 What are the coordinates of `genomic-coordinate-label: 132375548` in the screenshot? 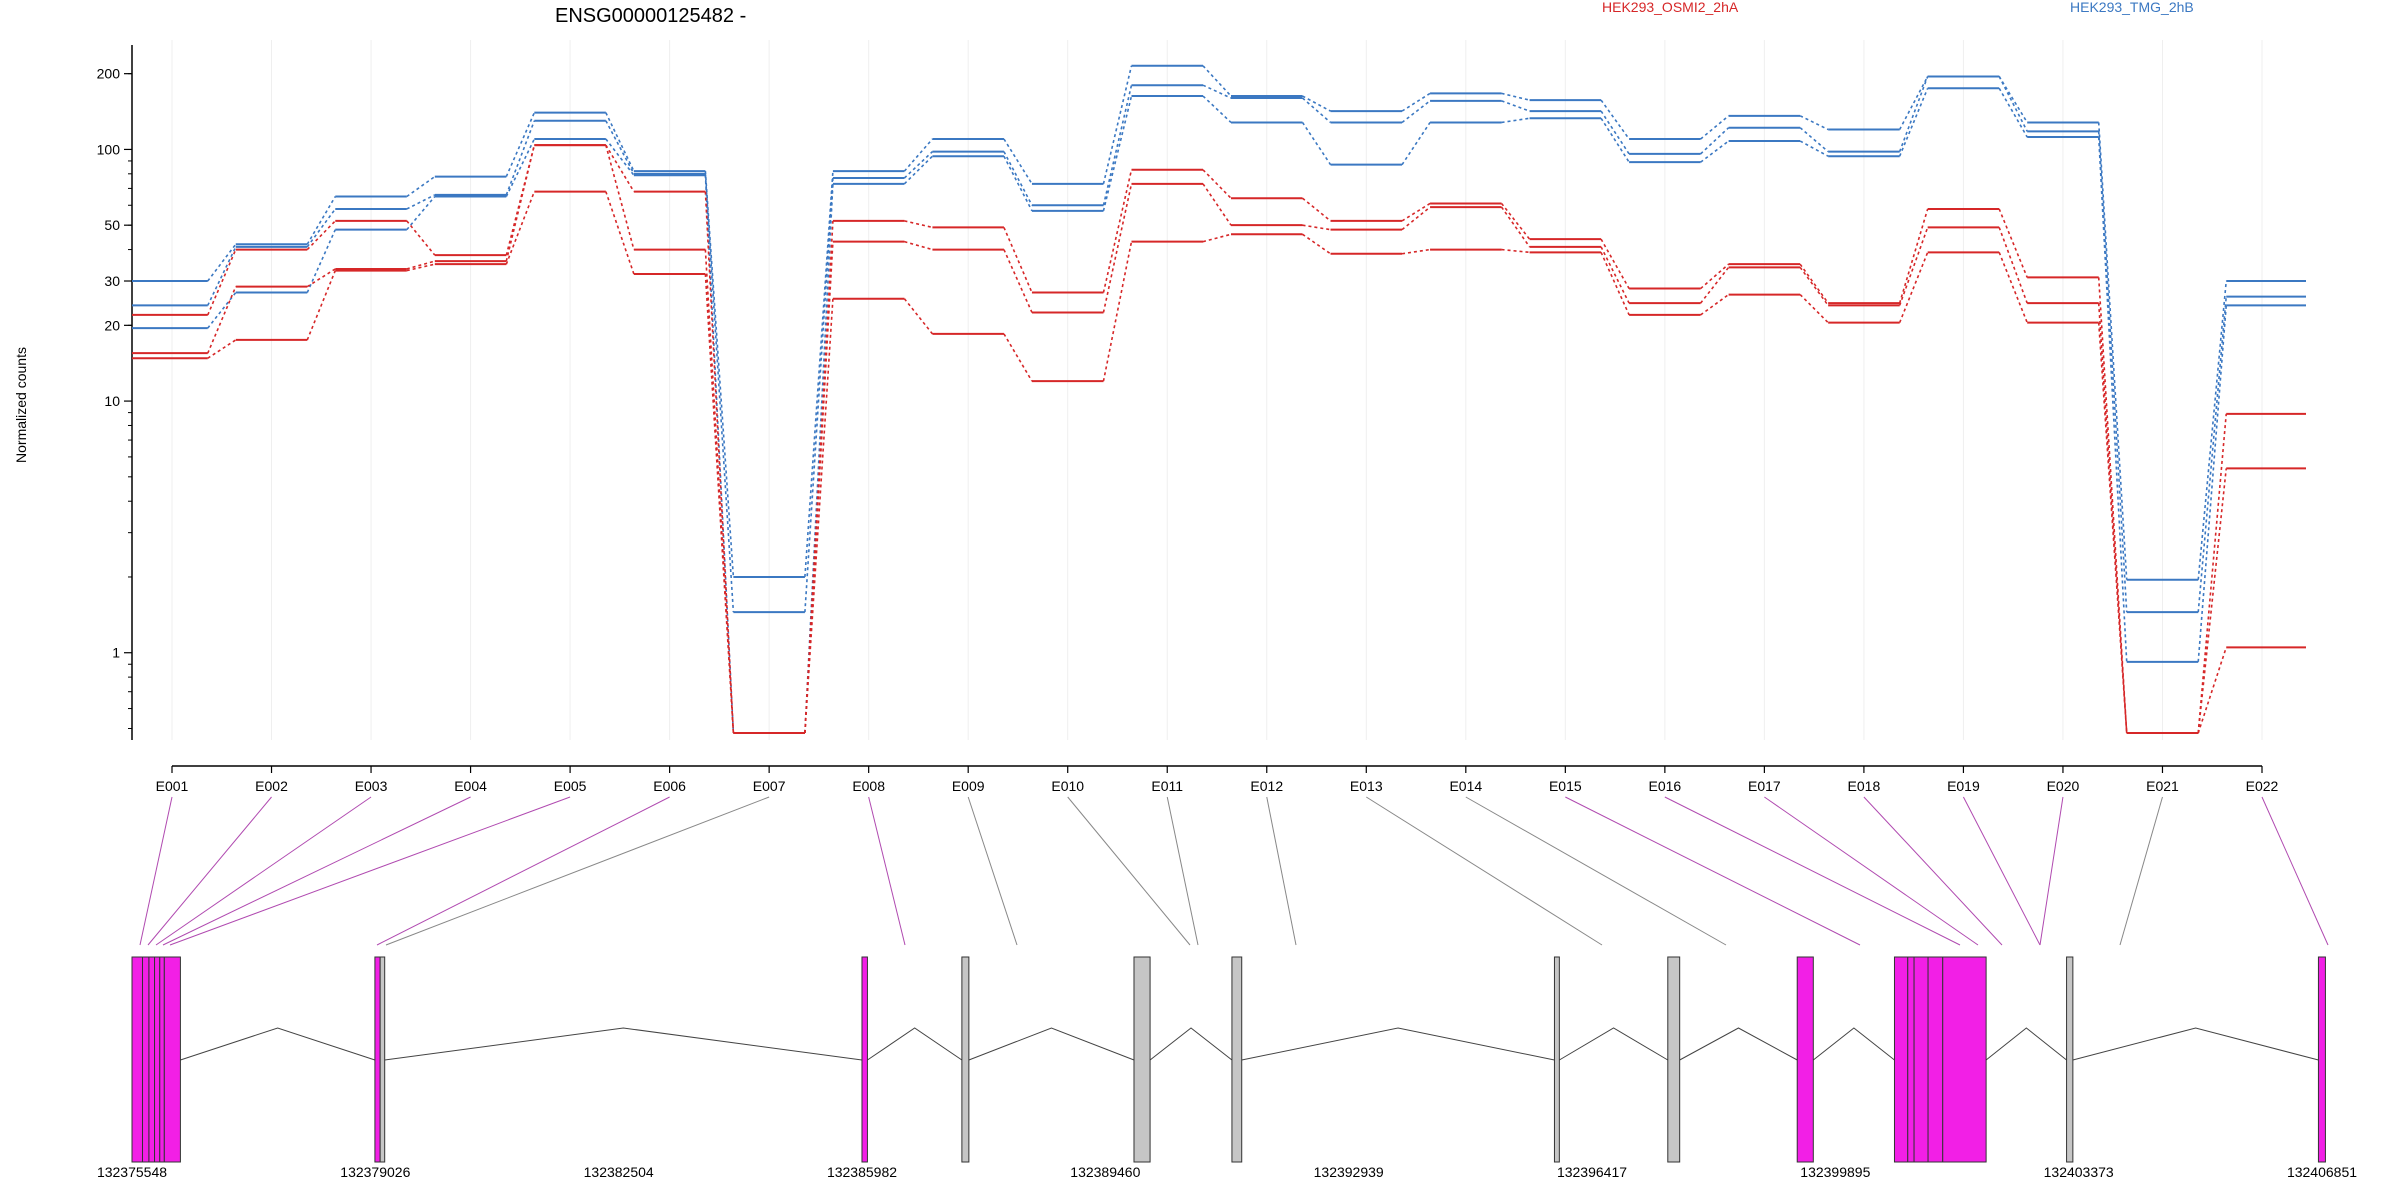 It's located at (132, 1172).